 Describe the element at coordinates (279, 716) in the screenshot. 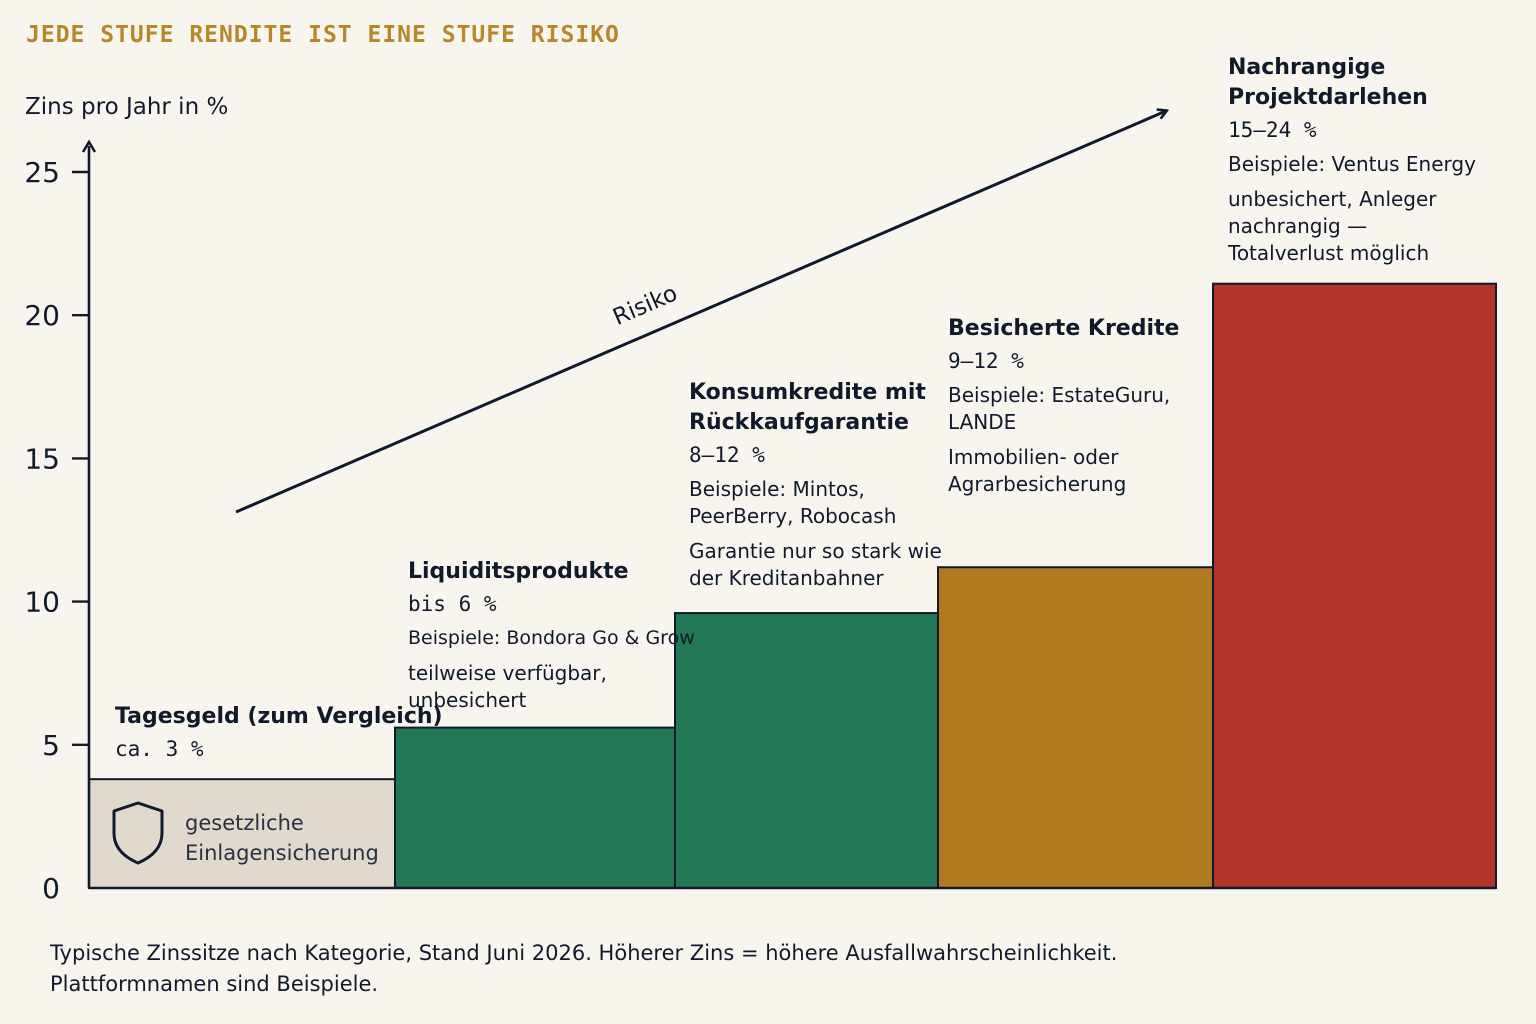

I see `category-name: Tagesgeld (zum Vergleich)` at that location.